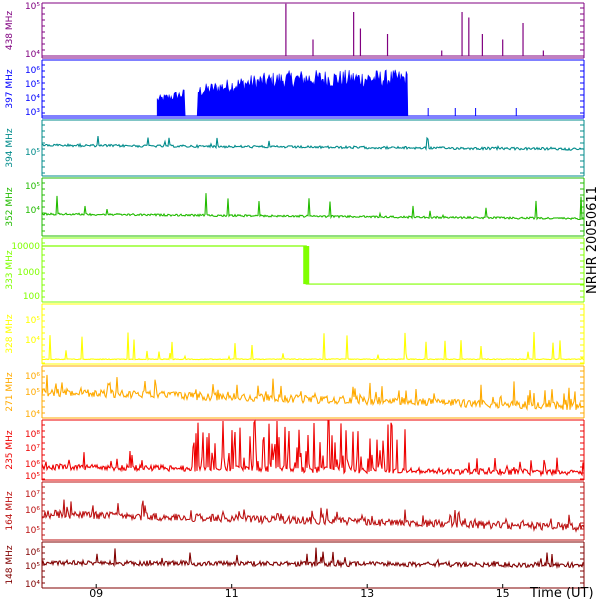 This screenshot has height=600, width=600. What do you see at coordinates (299, 592) in the screenshot?
I see `x-axis: 09 11 13 15` at bounding box center [299, 592].